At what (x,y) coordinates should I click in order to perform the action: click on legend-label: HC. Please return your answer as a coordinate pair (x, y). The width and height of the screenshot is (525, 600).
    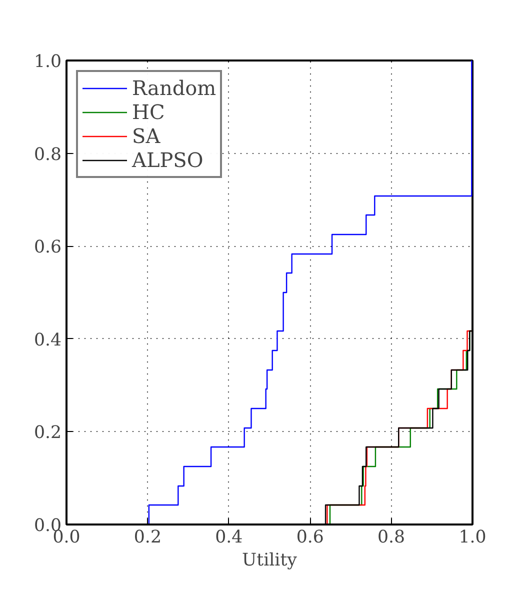
    Looking at the image, I should click on (148, 112).